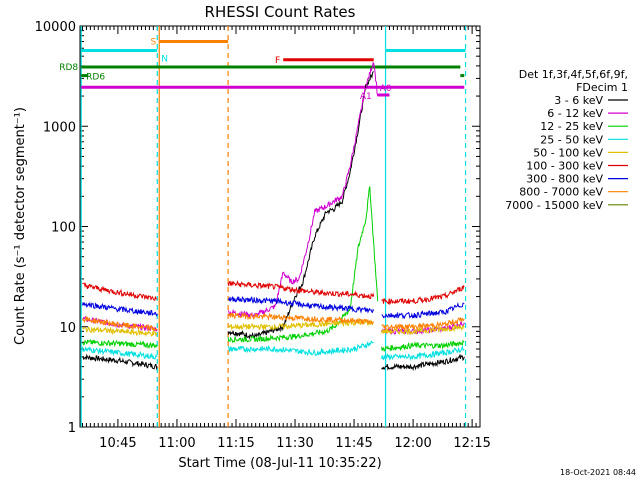 The height and width of the screenshot is (480, 640). Describe the element at coordinates (117, 443) in the screenshot. I see `x-tick-label: 10:45` at that location.